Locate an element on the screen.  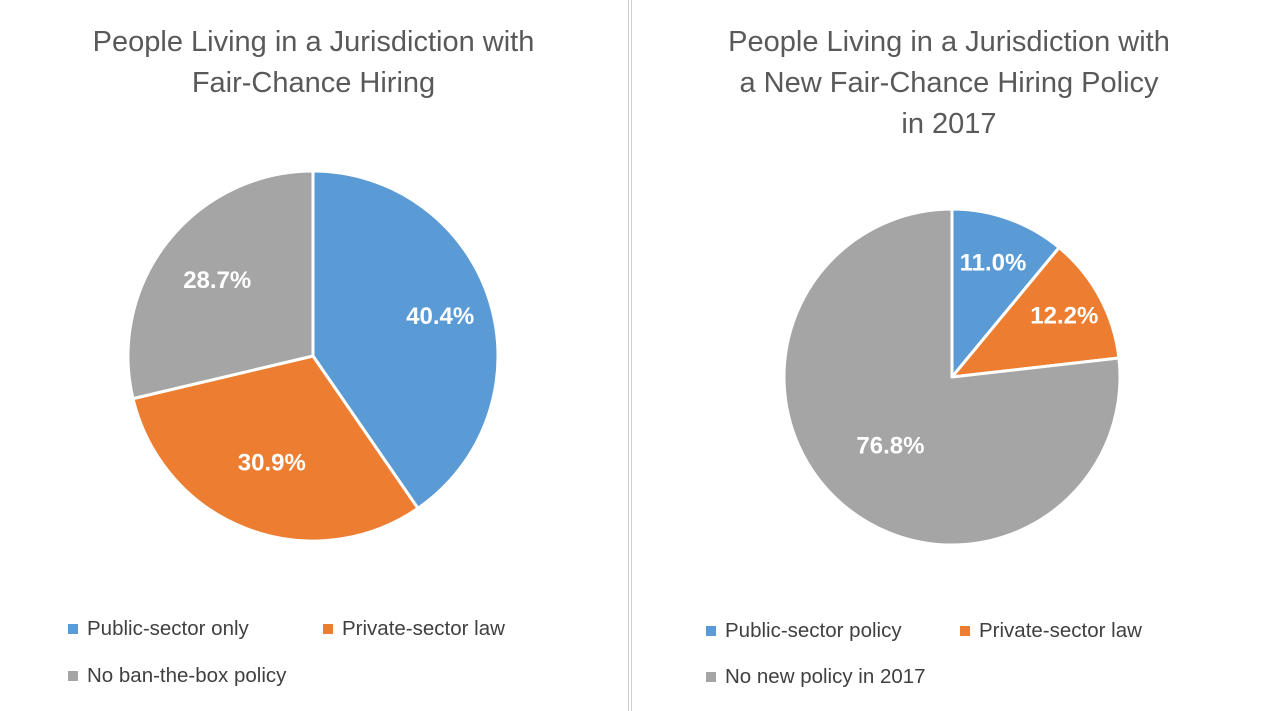
slice-public-sector-only is located at coordinates (405, 339).